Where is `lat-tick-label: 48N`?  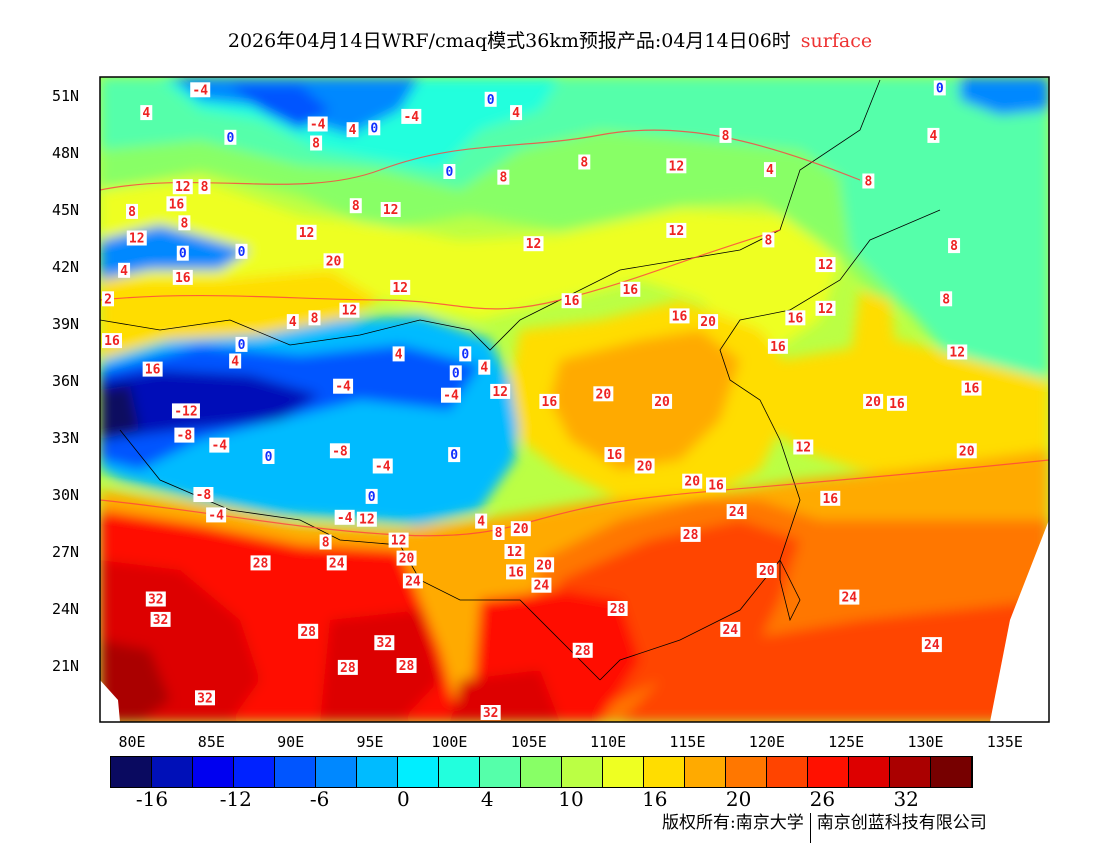
lat-tick-label: 48N is located at coordinates (66, 153).